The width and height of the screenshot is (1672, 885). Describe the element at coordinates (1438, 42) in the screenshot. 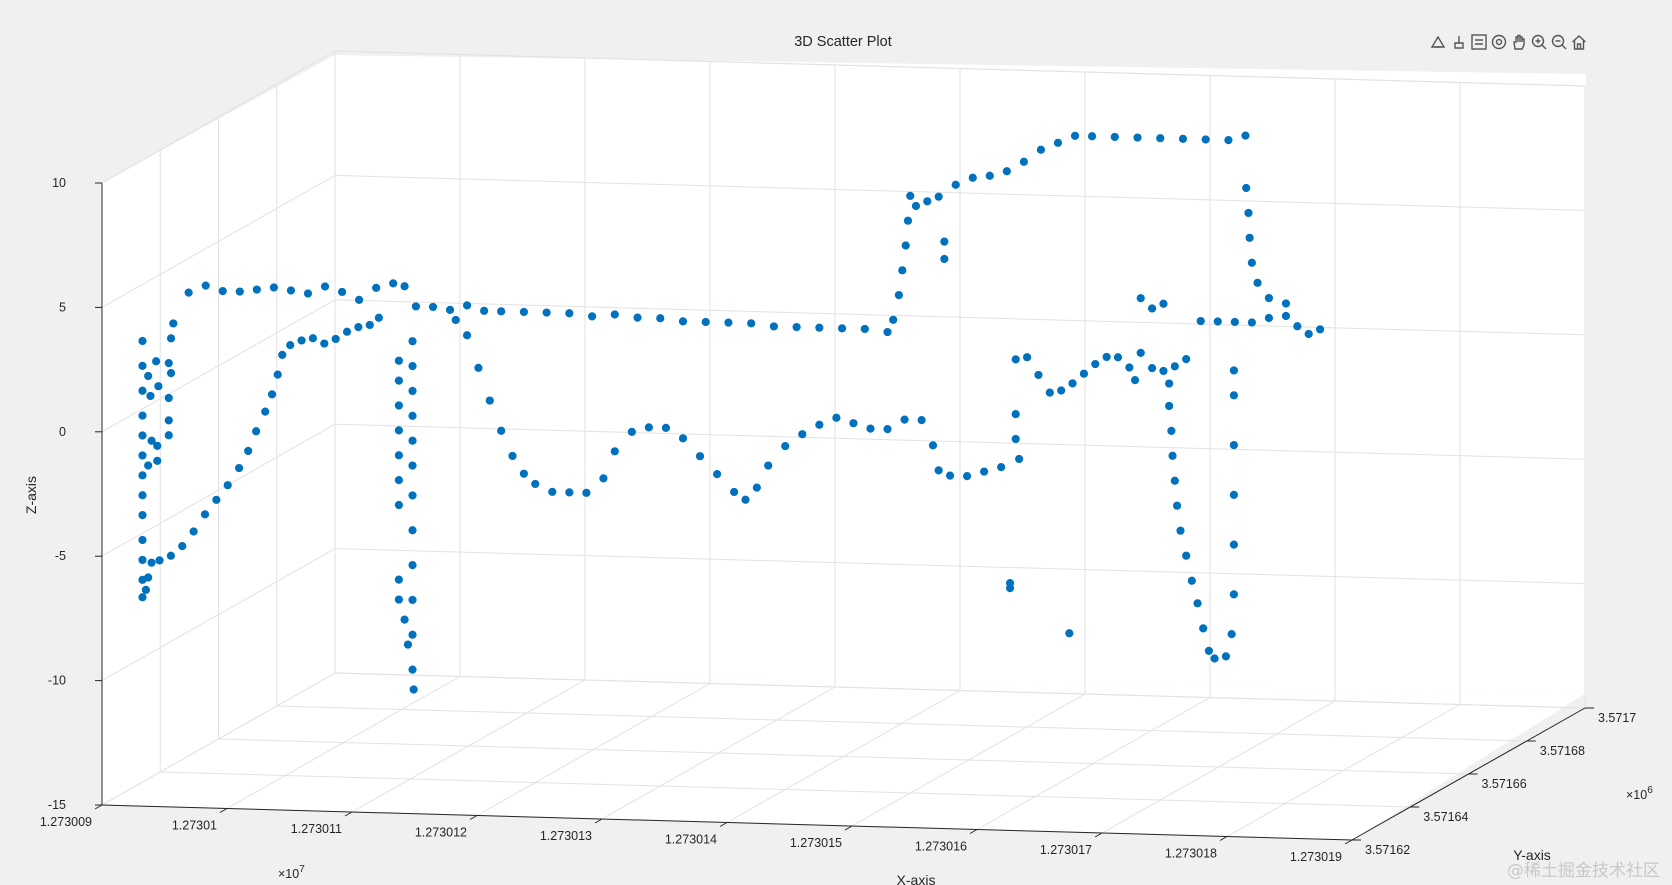

I see `export-icon` at that location.